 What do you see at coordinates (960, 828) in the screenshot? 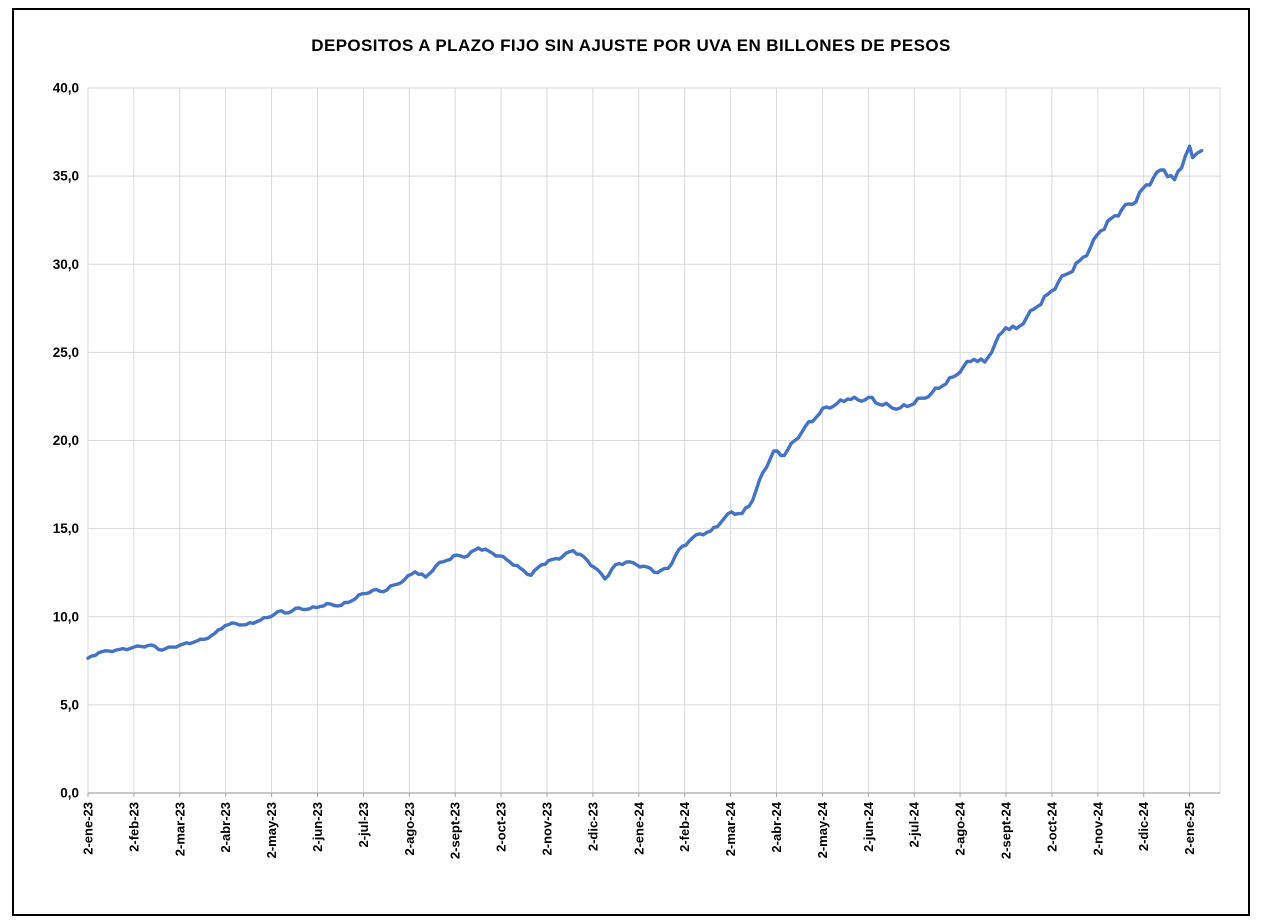
I see `x-tick-label: 2-ago-24` at bounding box center [960, 828].